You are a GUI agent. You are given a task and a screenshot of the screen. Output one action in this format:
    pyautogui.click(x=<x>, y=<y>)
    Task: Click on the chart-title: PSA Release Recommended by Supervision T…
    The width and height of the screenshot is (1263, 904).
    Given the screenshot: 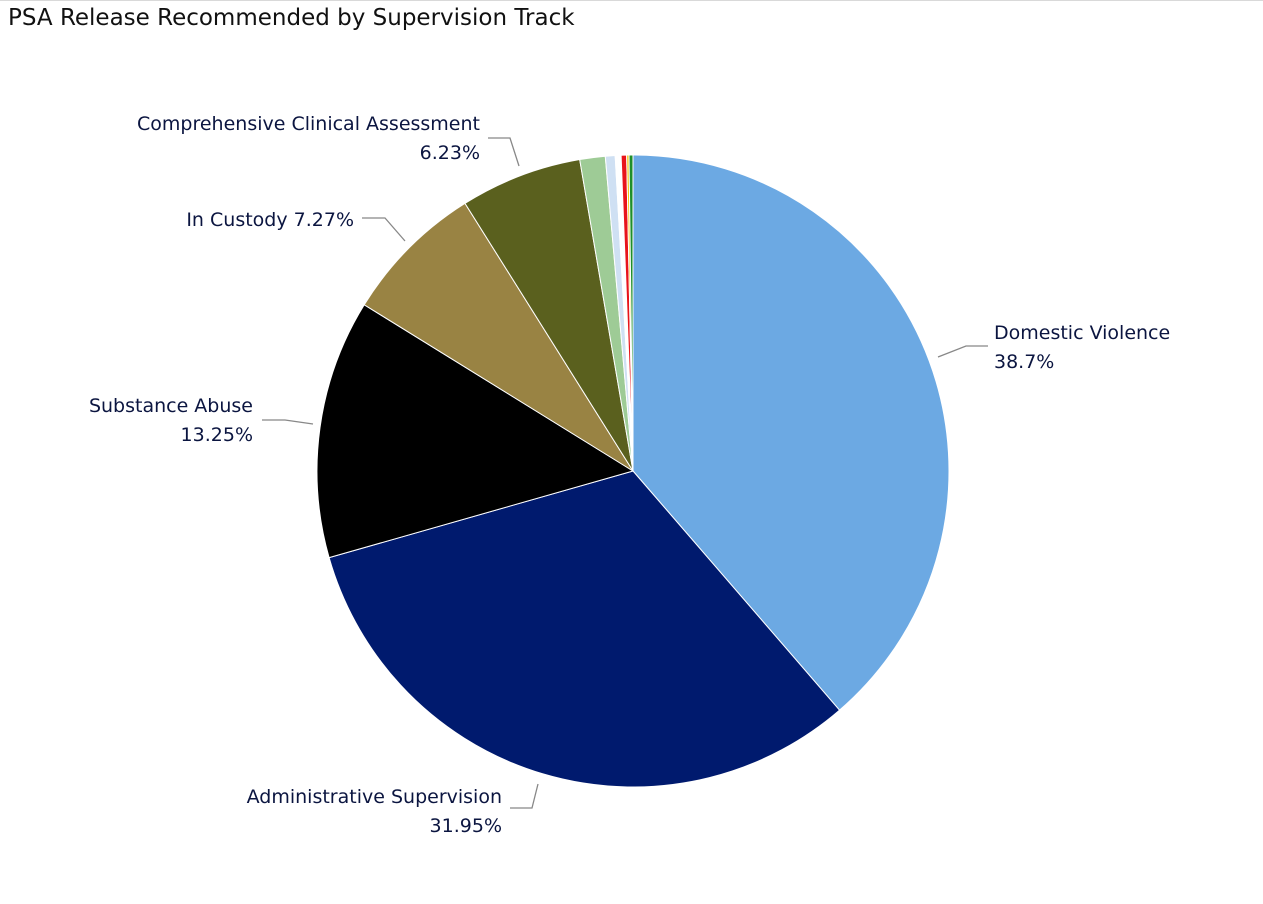 What is the action you would take?
    pyautogui.click(x=291, y=18)
    